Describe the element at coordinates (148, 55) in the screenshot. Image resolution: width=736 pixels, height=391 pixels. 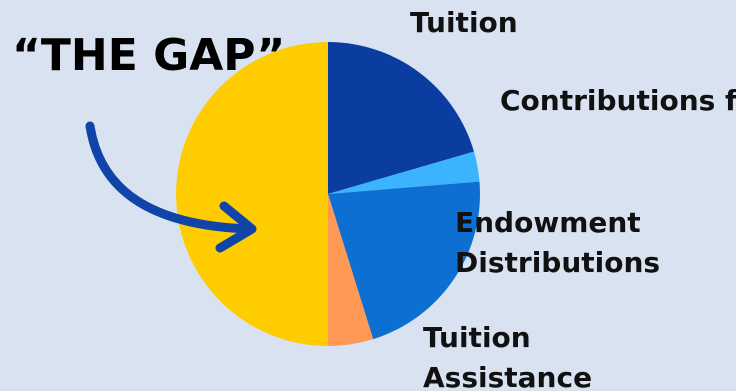
I see `gap-callout-label: “THE GAP”` at that location.